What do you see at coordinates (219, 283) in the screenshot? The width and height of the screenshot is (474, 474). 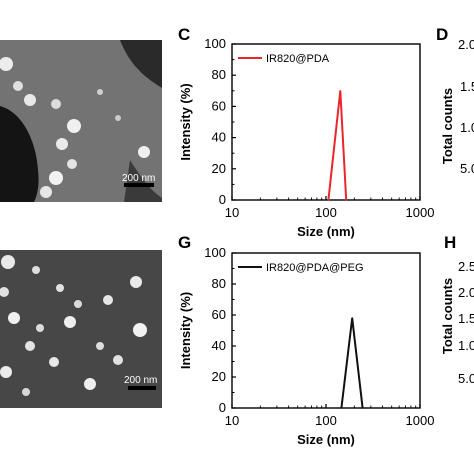 I see `chart-g-ytick-label: 80` at bounding box center [219, 283].